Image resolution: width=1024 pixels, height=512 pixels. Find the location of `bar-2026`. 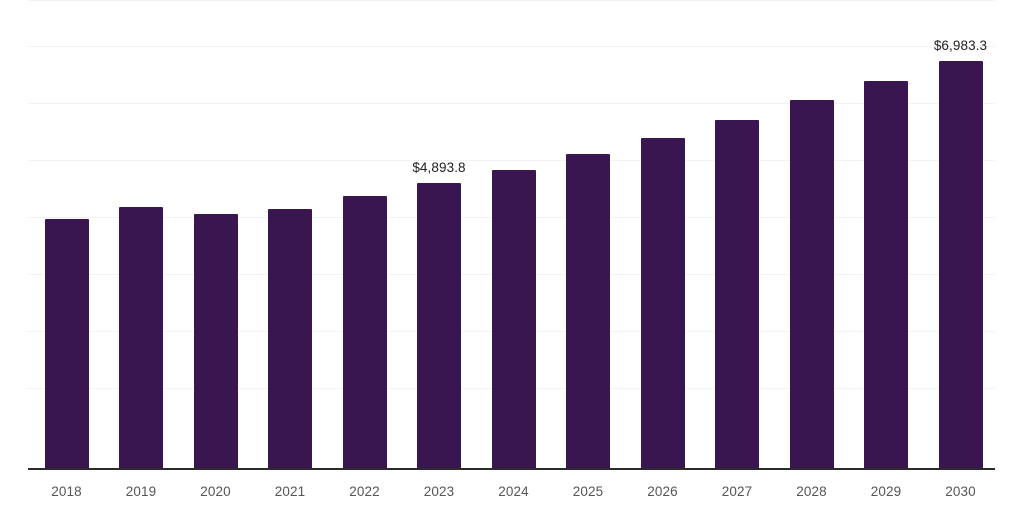

bar-2026 is located at coordinates (662, 303).